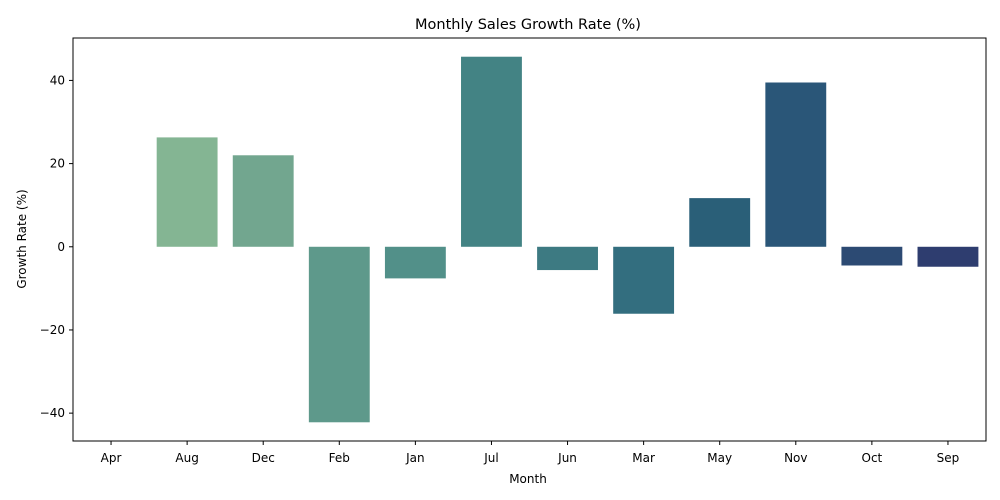 The width and height of the screenshot is (1000, 500). I want to click on x-tick-label: Jun, so click(567, 458).